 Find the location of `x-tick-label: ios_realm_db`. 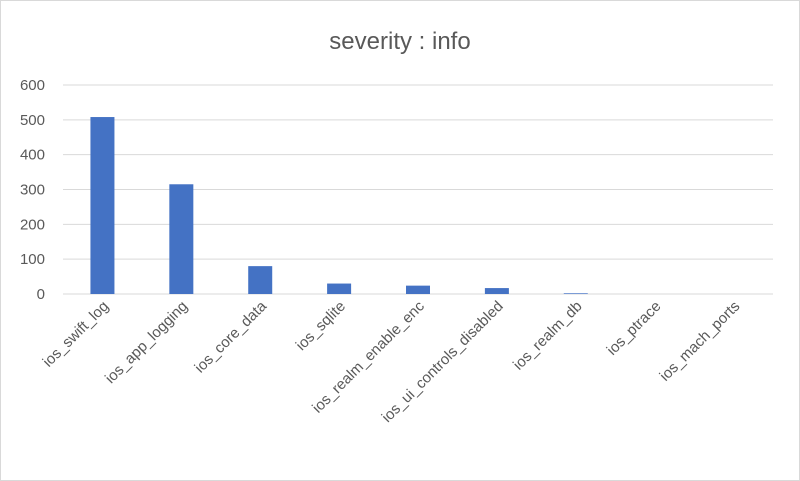

x-tick-label: ios_realm_db is located at coordinates (548, 336).